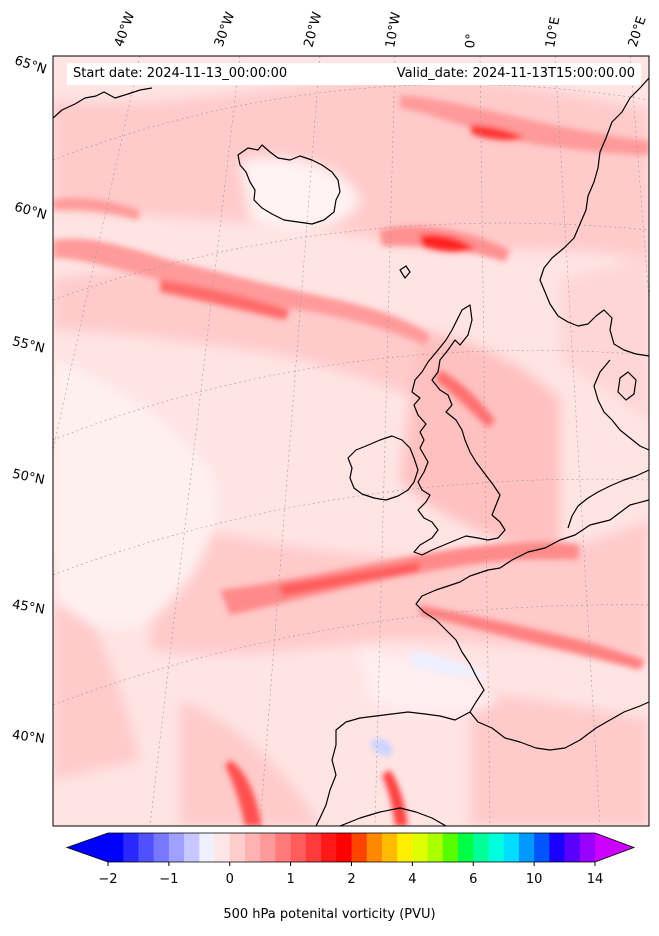 This screenshot has width=659, height=936. I want to click on colorbar-tick-label: −2, so click(108, 879).